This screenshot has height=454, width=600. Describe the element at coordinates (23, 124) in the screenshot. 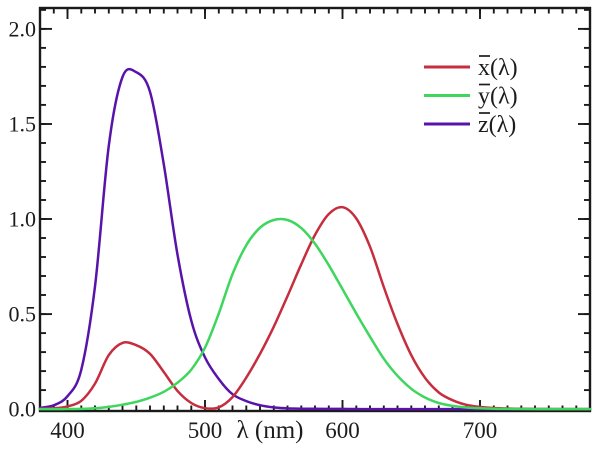

I see `y-tick-1.5: 1.5` at that location.